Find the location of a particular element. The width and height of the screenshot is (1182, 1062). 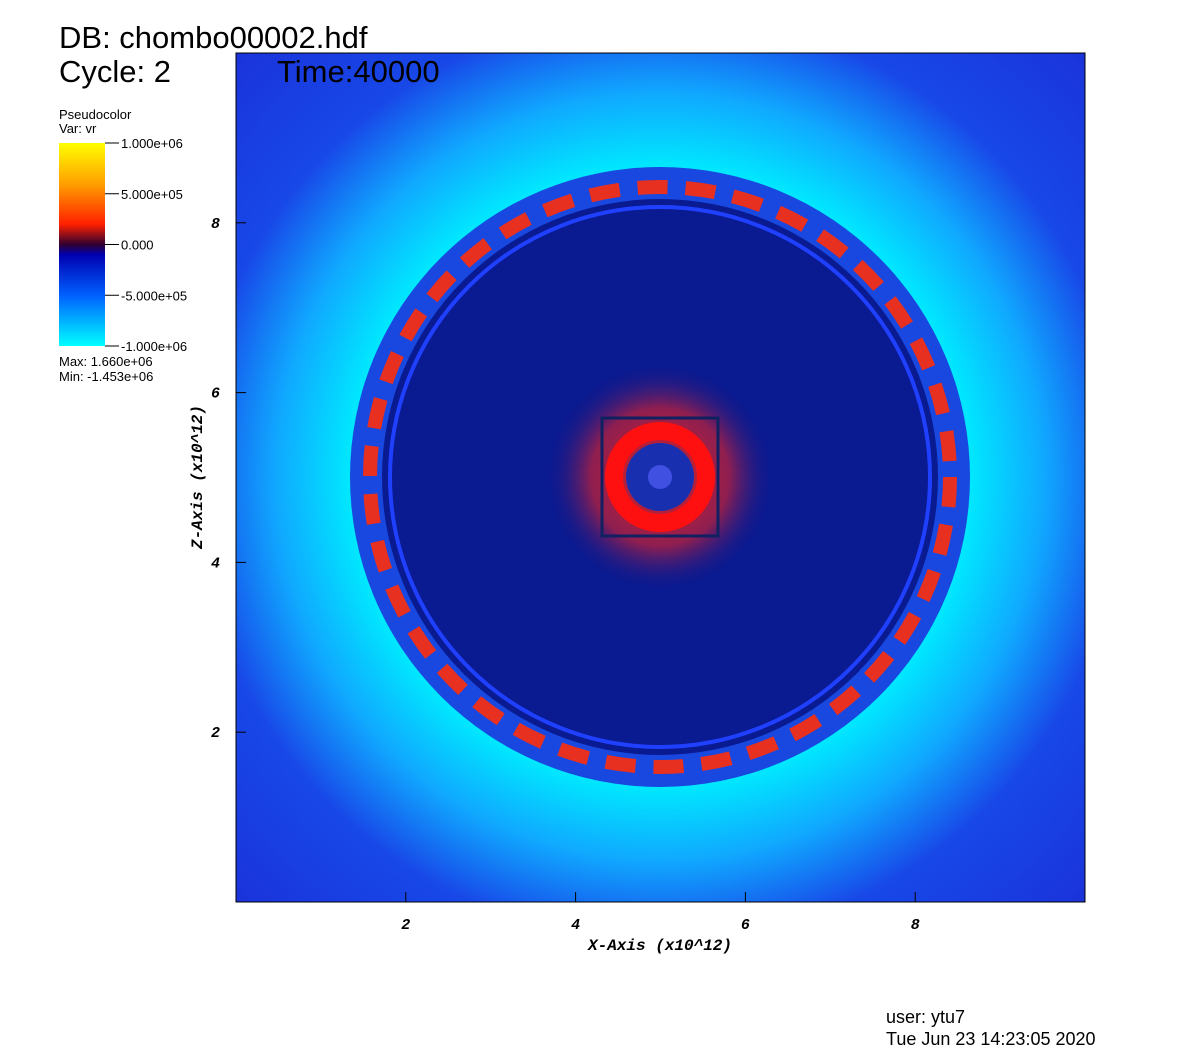

x-tick-label: 6 is located at coordinates (745, 925).